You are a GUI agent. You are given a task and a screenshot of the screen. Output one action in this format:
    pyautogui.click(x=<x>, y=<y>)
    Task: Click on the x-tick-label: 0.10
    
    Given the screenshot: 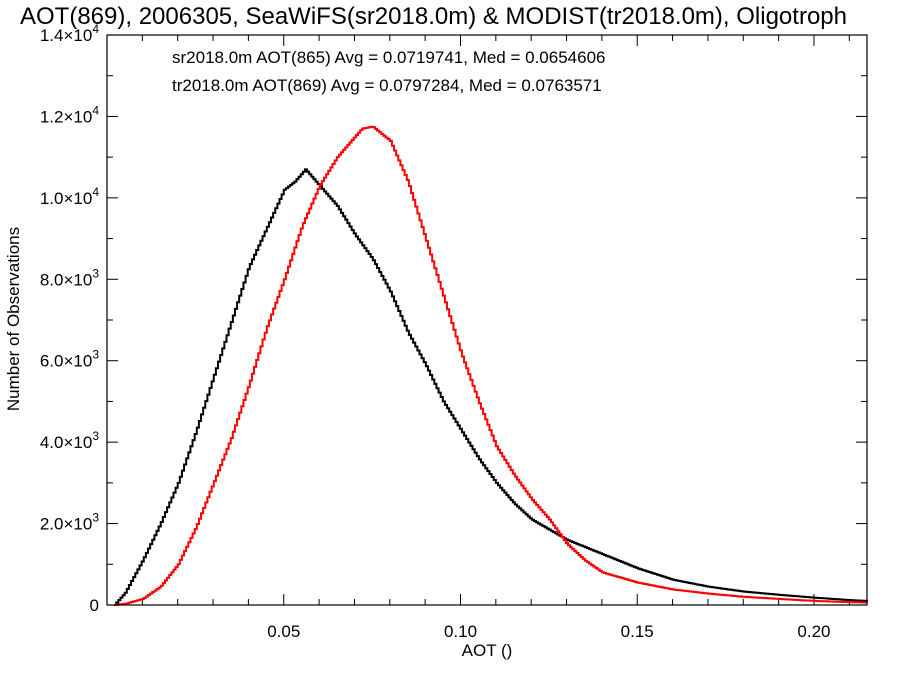 What is the action you would take?
    pyautogui.click(x=460, y=631)
    